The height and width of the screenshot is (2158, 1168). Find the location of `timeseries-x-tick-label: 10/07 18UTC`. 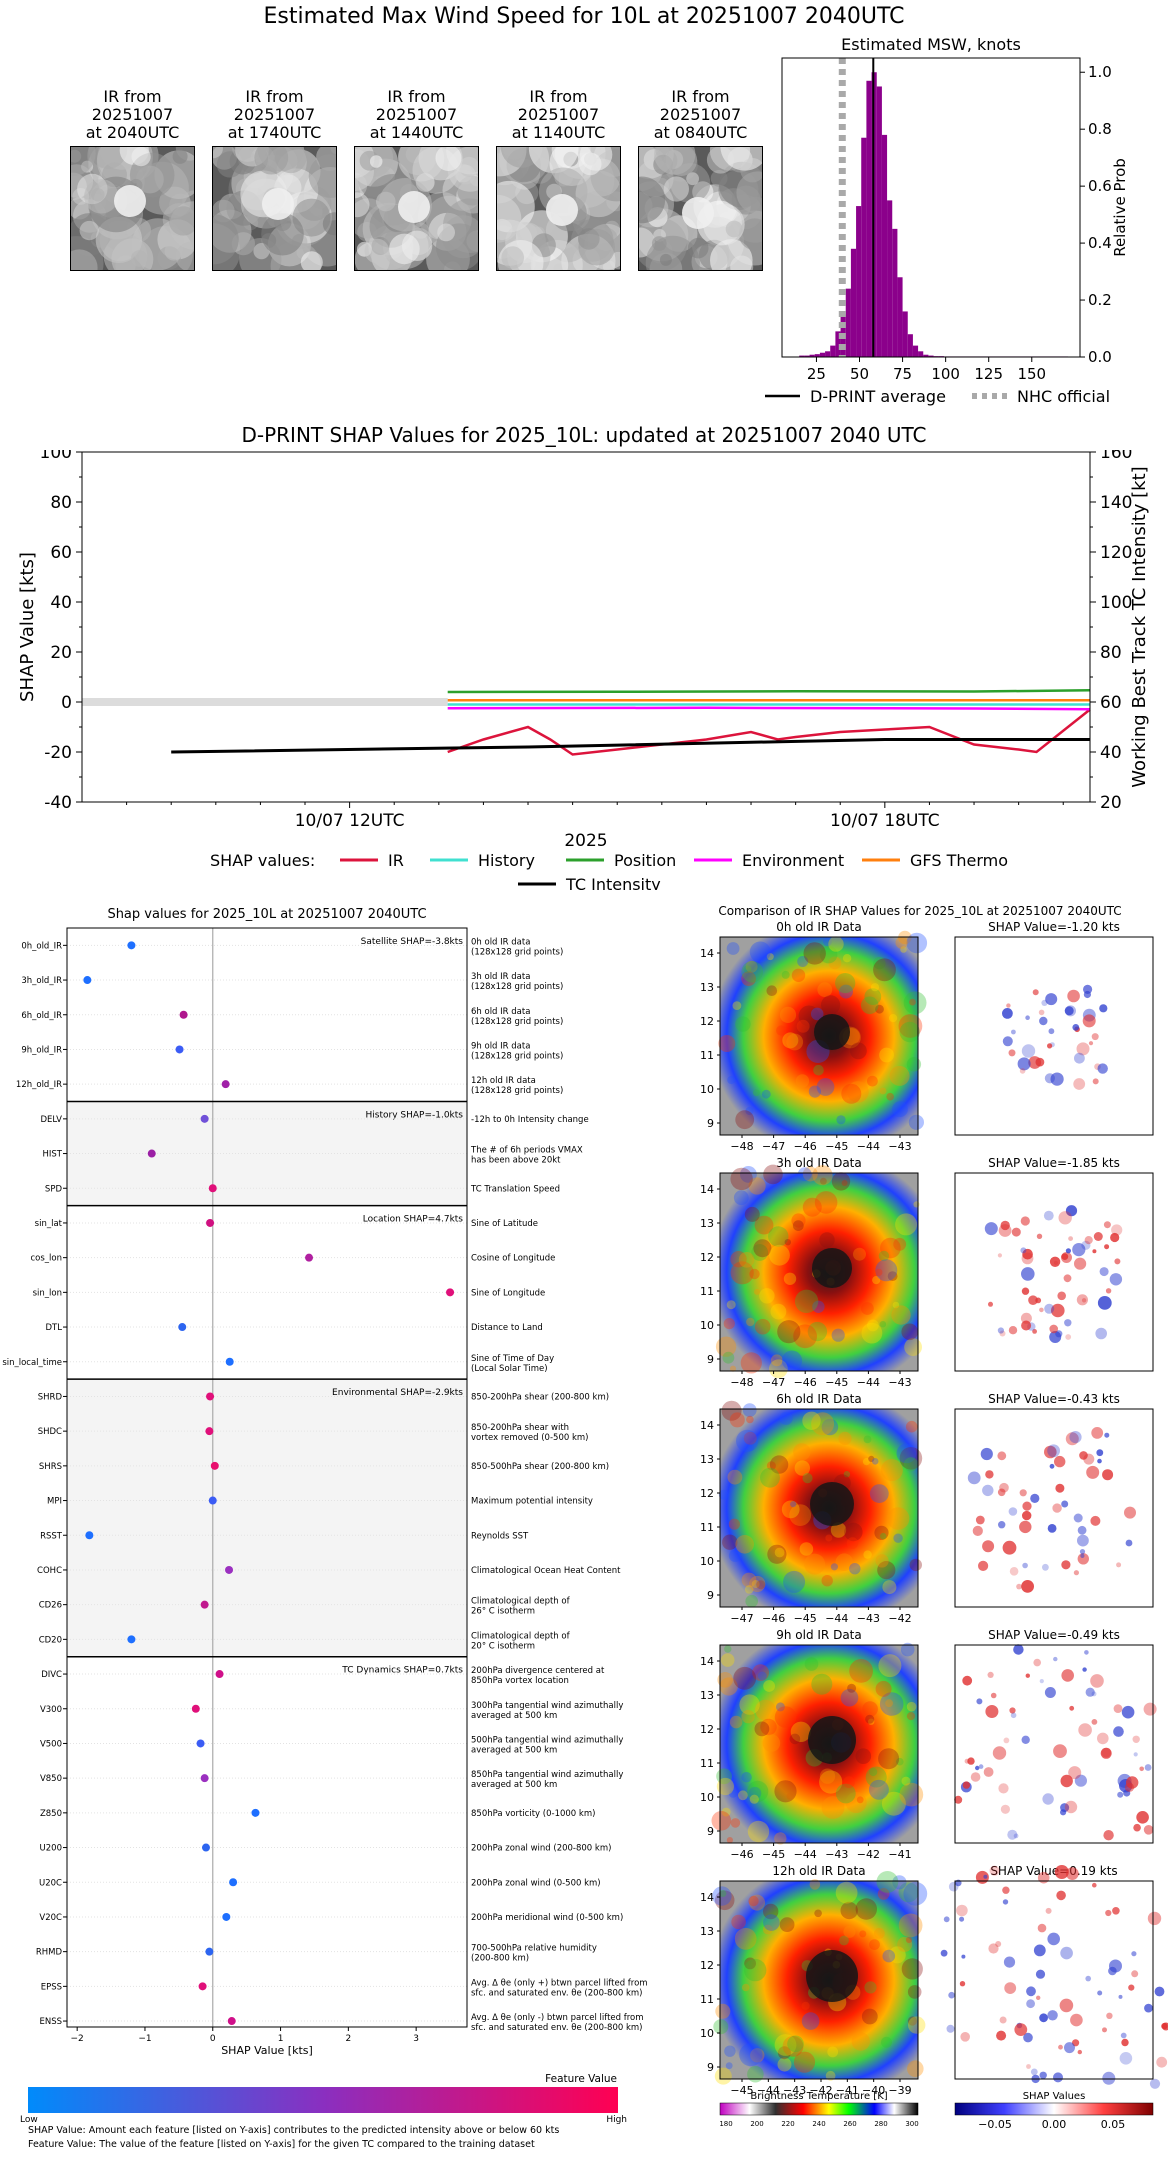

timeseries-x-tick-label: 10/07 18UTC is located at coordinates (885, 821).